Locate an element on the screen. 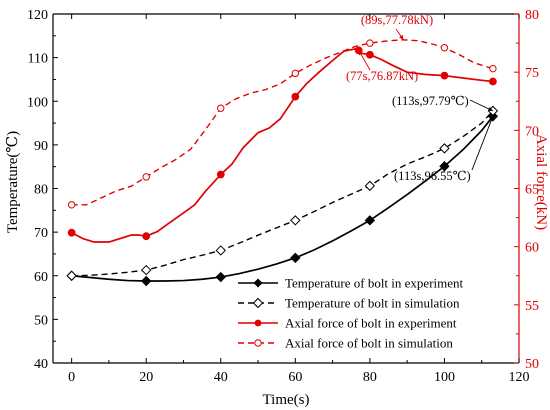 The height and width of the screenshot is (410, 550). y-left-tick-label: 90 is located at coordinates (41, 146).